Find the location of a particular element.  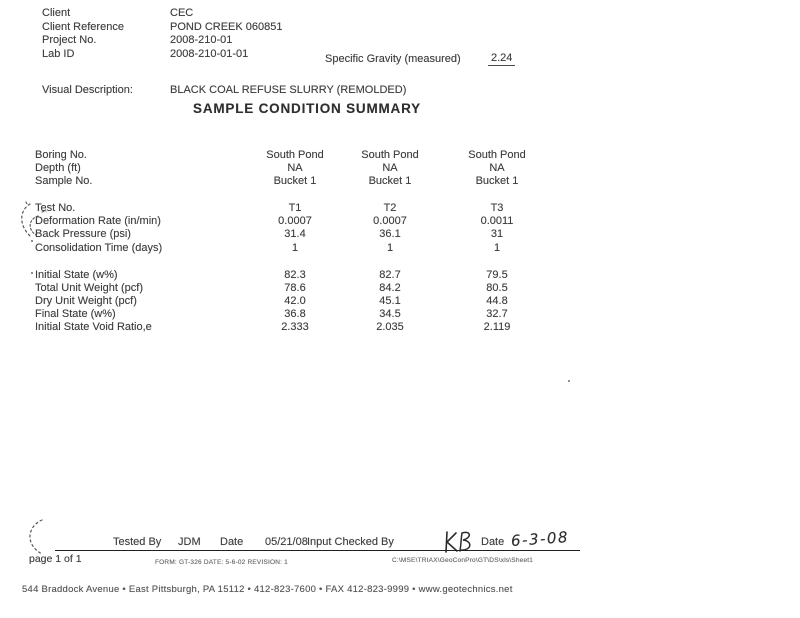

table-cell-t2: 45.1 is located at coordinates (390, 300).